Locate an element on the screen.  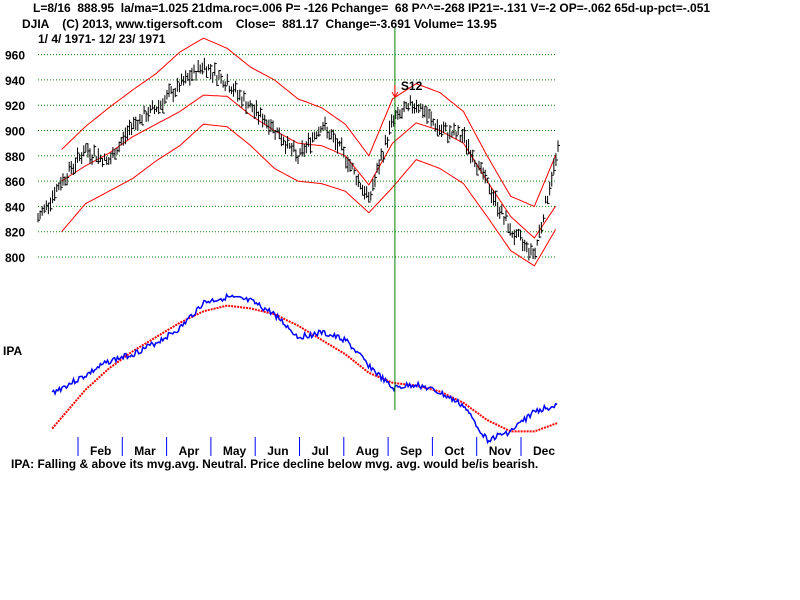
month-axis: Feb Mar Apr May Jun Jul Aug Sep Oct Nov Dec is located at coordinates (316, 447).